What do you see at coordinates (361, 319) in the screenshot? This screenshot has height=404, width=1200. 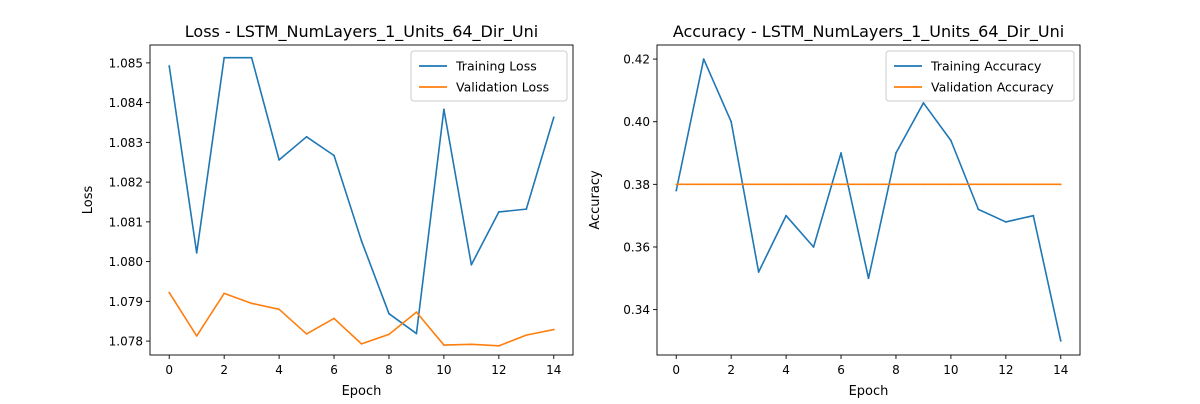 I see `loss-series-validation-loss-line` at bounding box center [361, 319].